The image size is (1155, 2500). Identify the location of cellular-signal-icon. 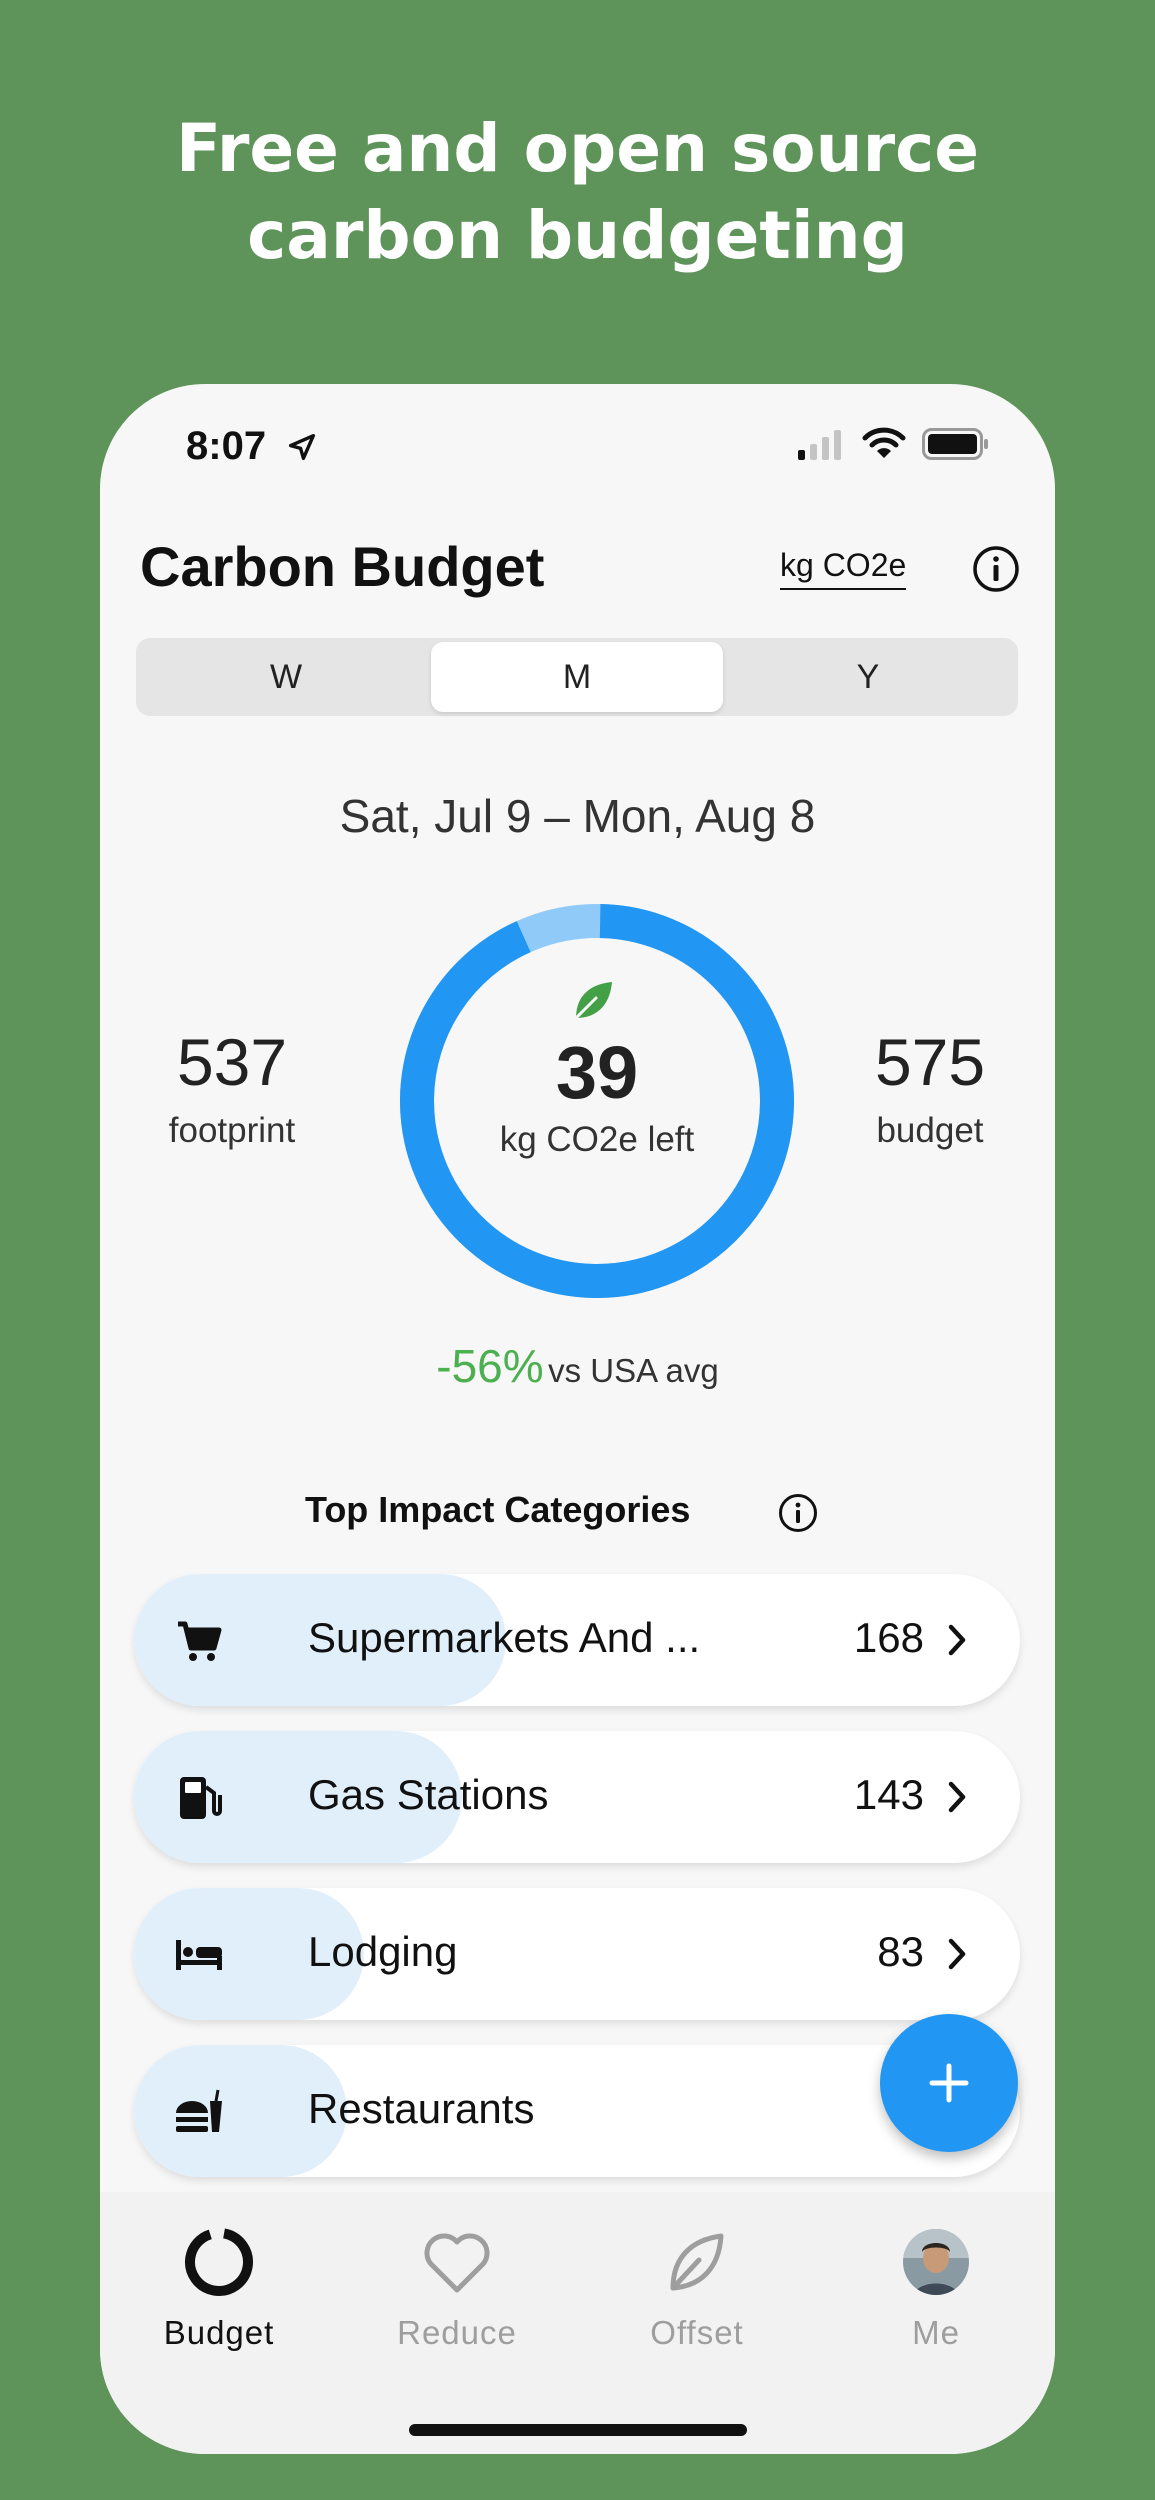
(819, 445).